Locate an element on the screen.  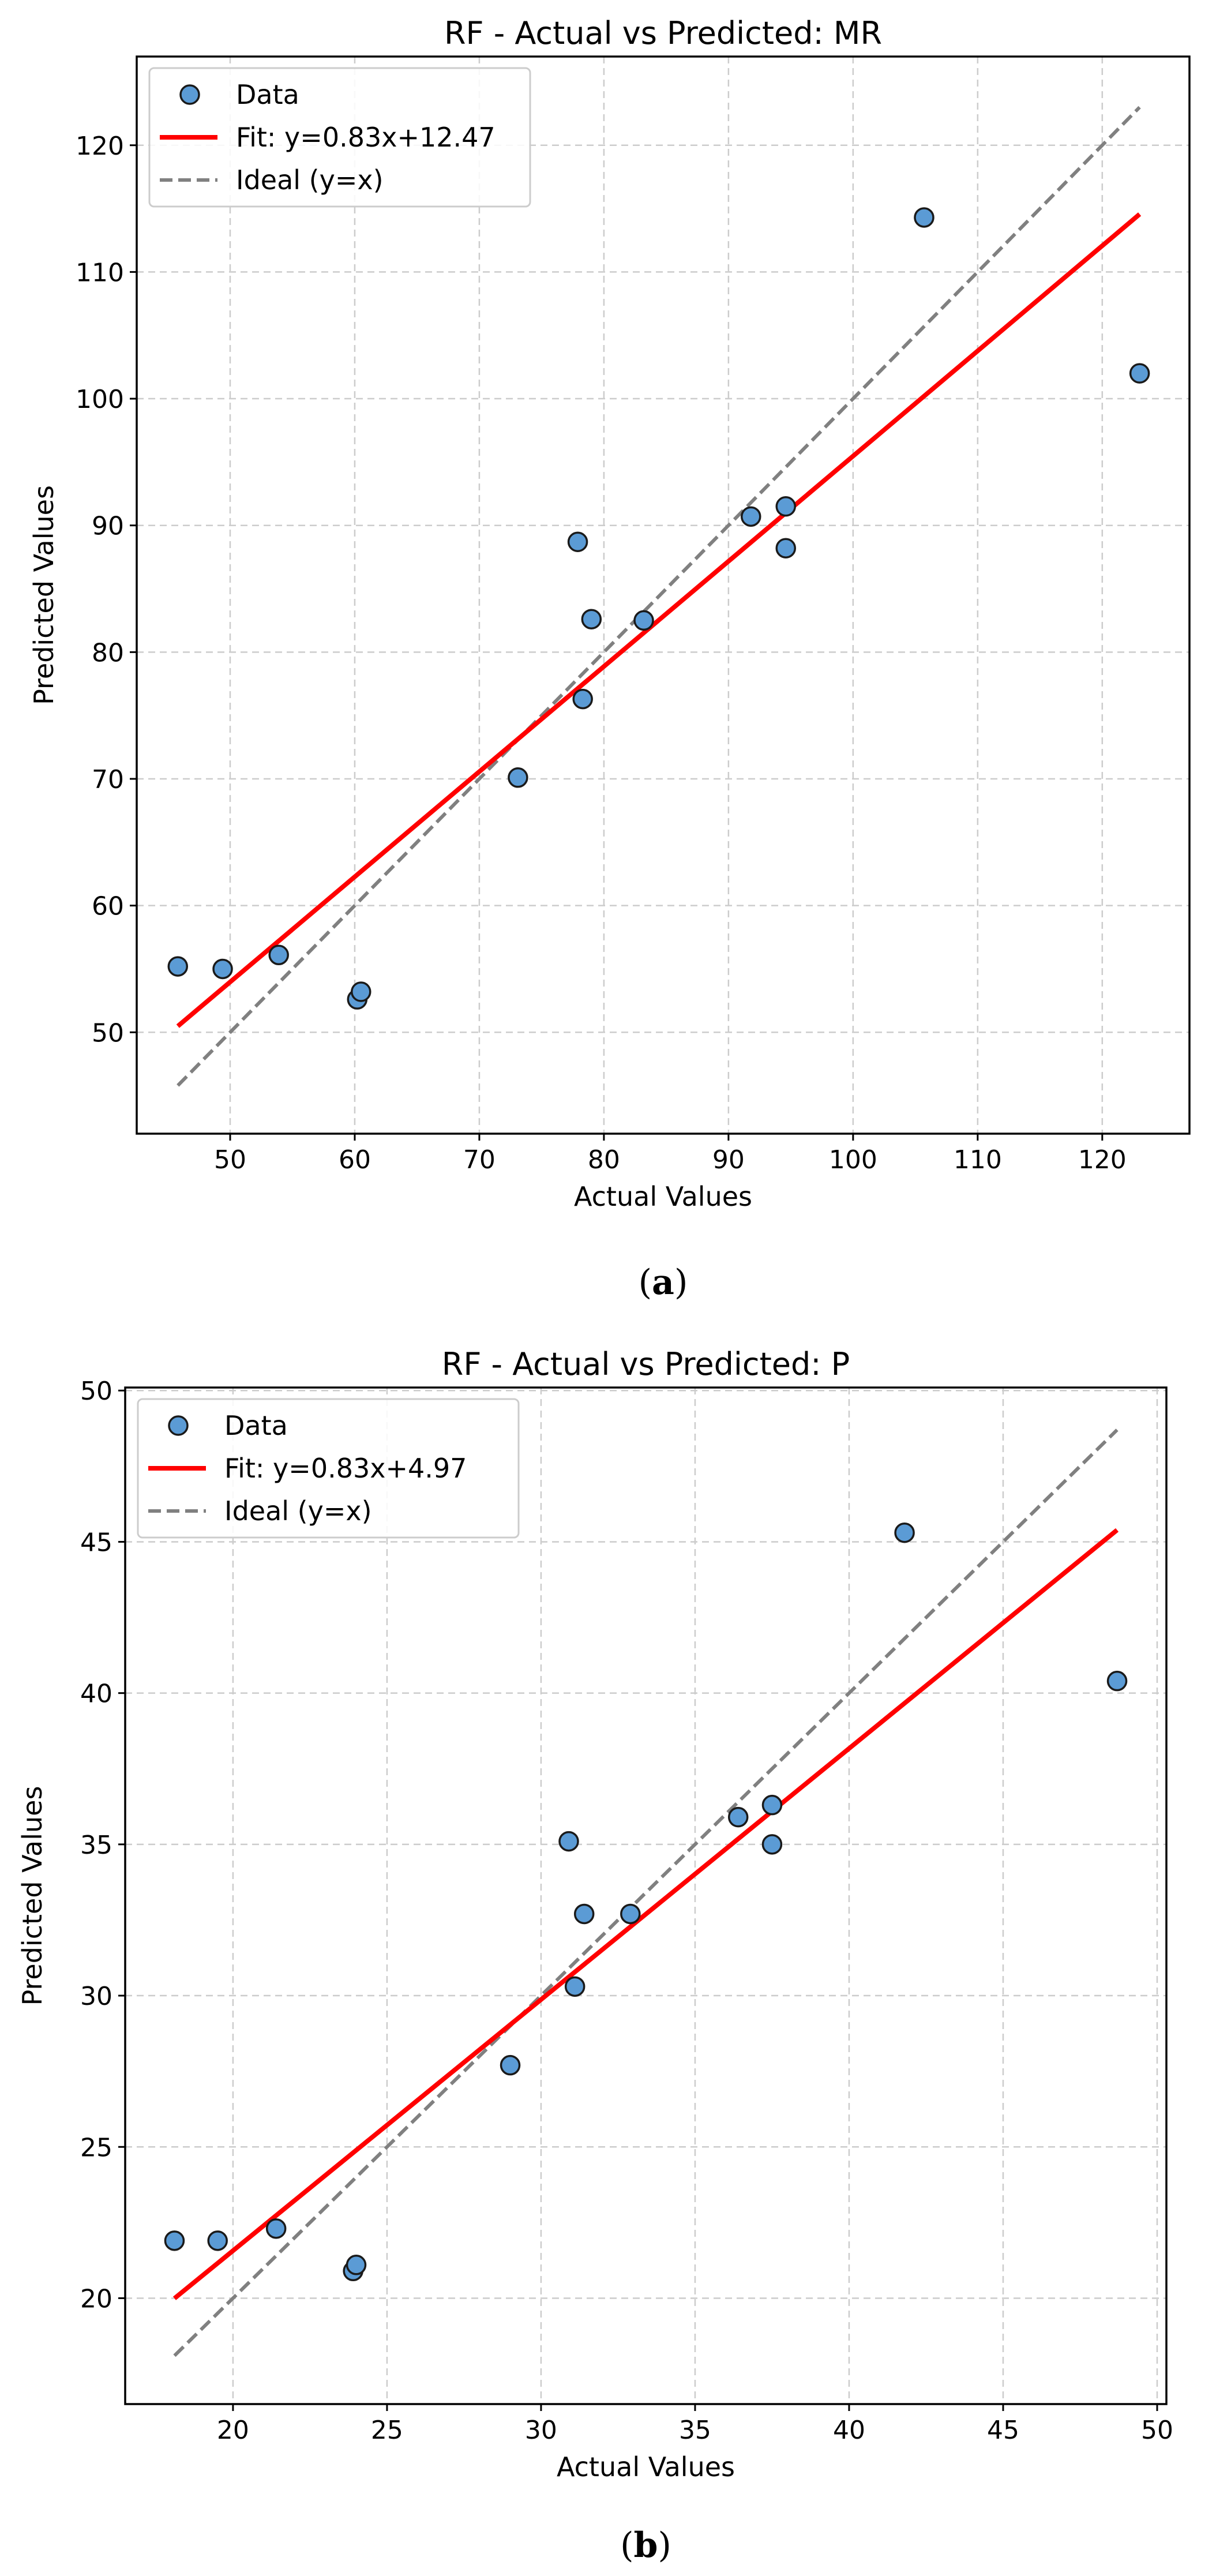
chart-title: RF - Actual vs Predicted: MR is located at coordinates (663, 33).